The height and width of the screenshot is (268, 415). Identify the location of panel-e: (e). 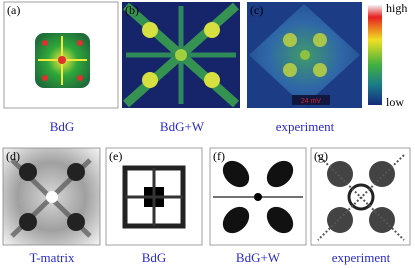
(154, 196).